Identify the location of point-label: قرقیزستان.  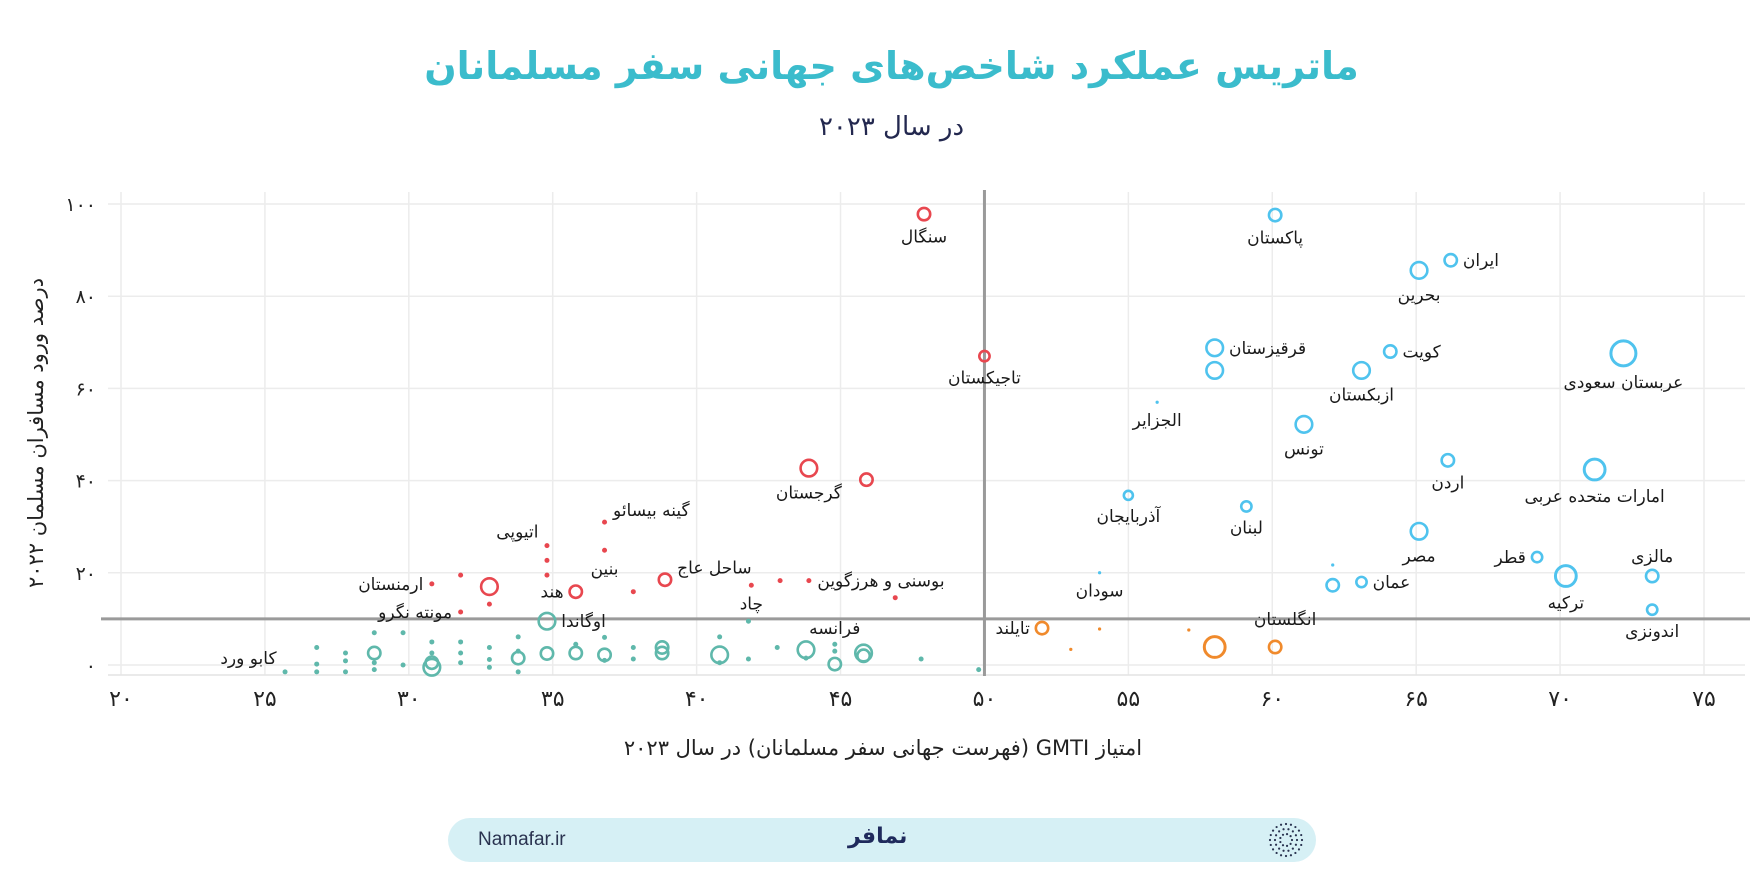
(1267, 349).